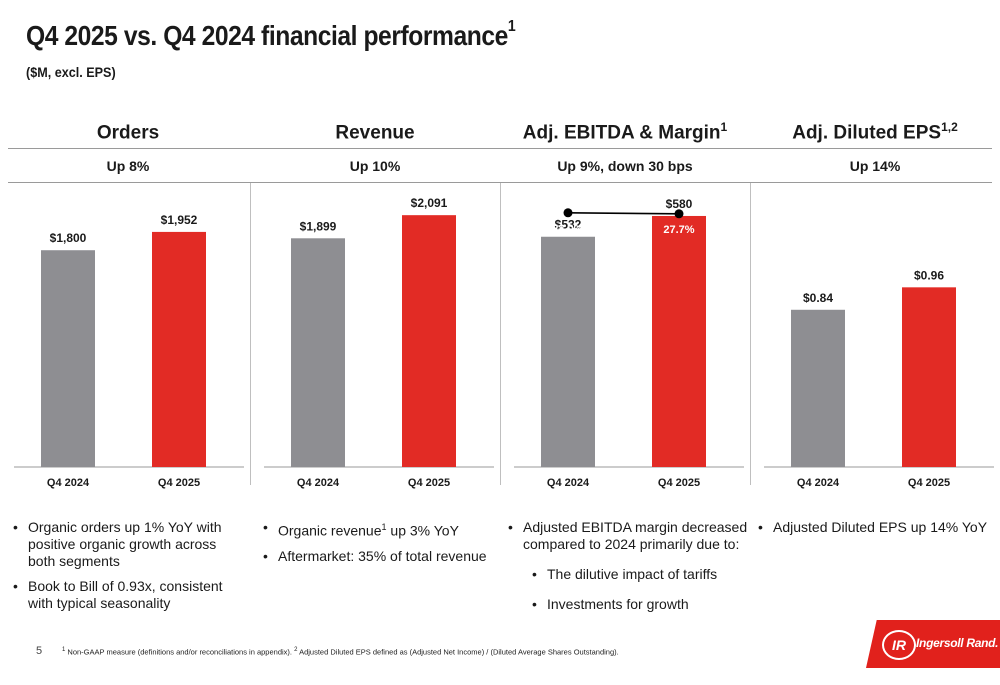  I want to click on bar-value-label: $1,952, so click(179, 220).